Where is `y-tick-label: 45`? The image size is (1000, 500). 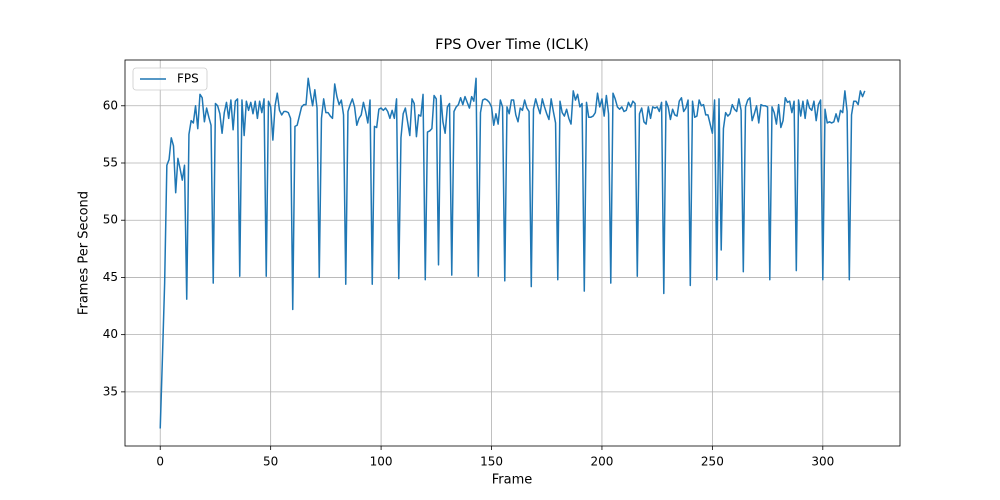
y-tick-label: 45 is located at coordinates (110, 277).